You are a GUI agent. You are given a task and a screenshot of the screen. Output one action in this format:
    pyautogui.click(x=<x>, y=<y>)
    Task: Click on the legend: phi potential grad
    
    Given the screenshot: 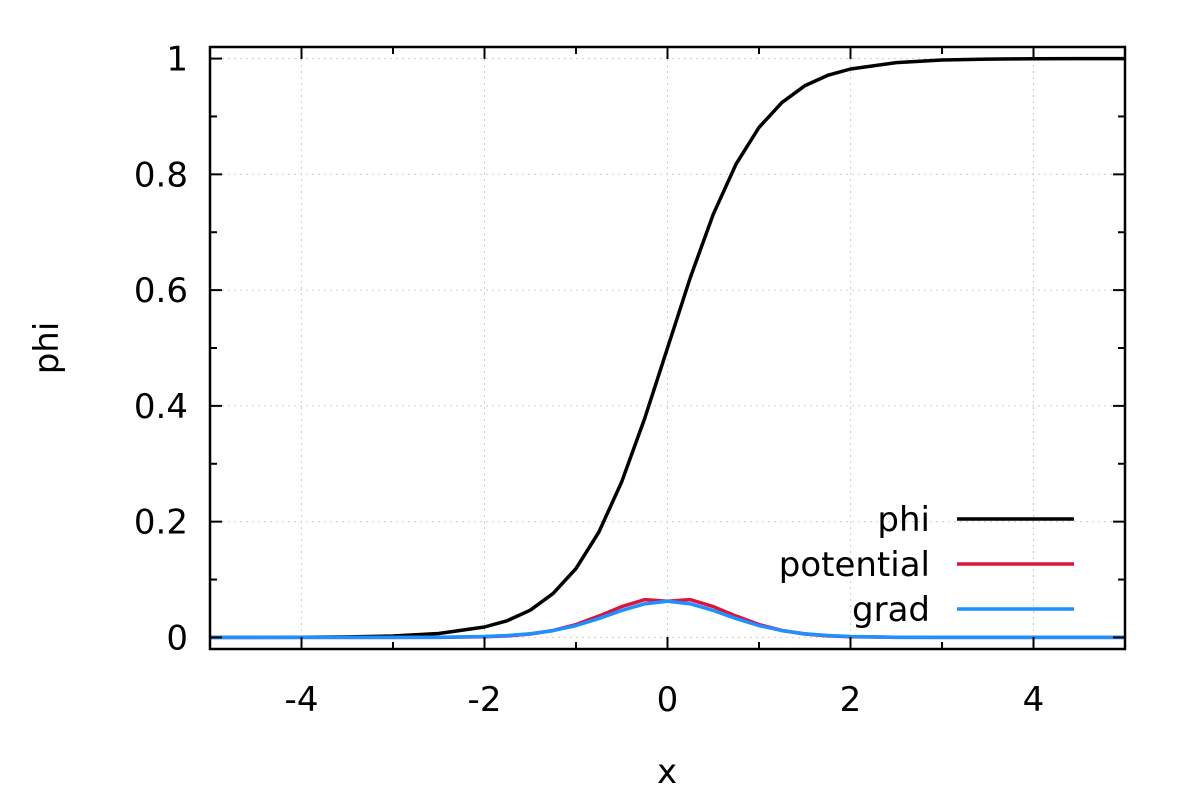 What is the action you would take?
    pyautogui.click(x=926, y=565)
    